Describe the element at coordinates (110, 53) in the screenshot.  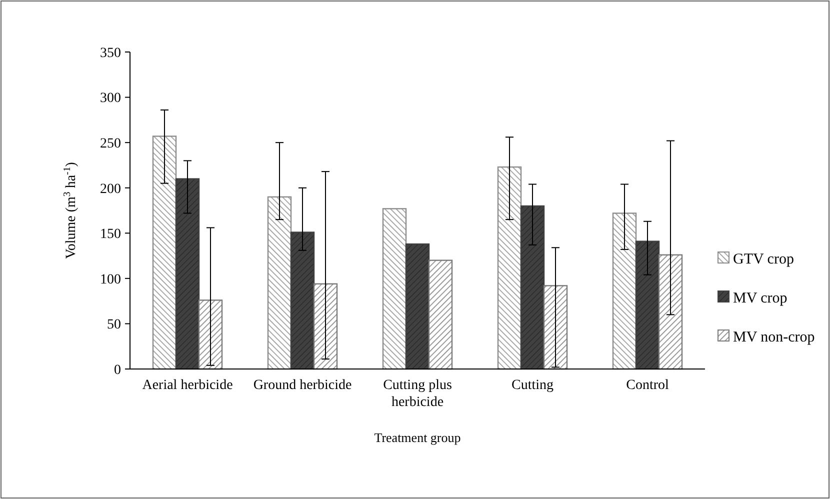
I see `y-tick-label: 350` at that location.